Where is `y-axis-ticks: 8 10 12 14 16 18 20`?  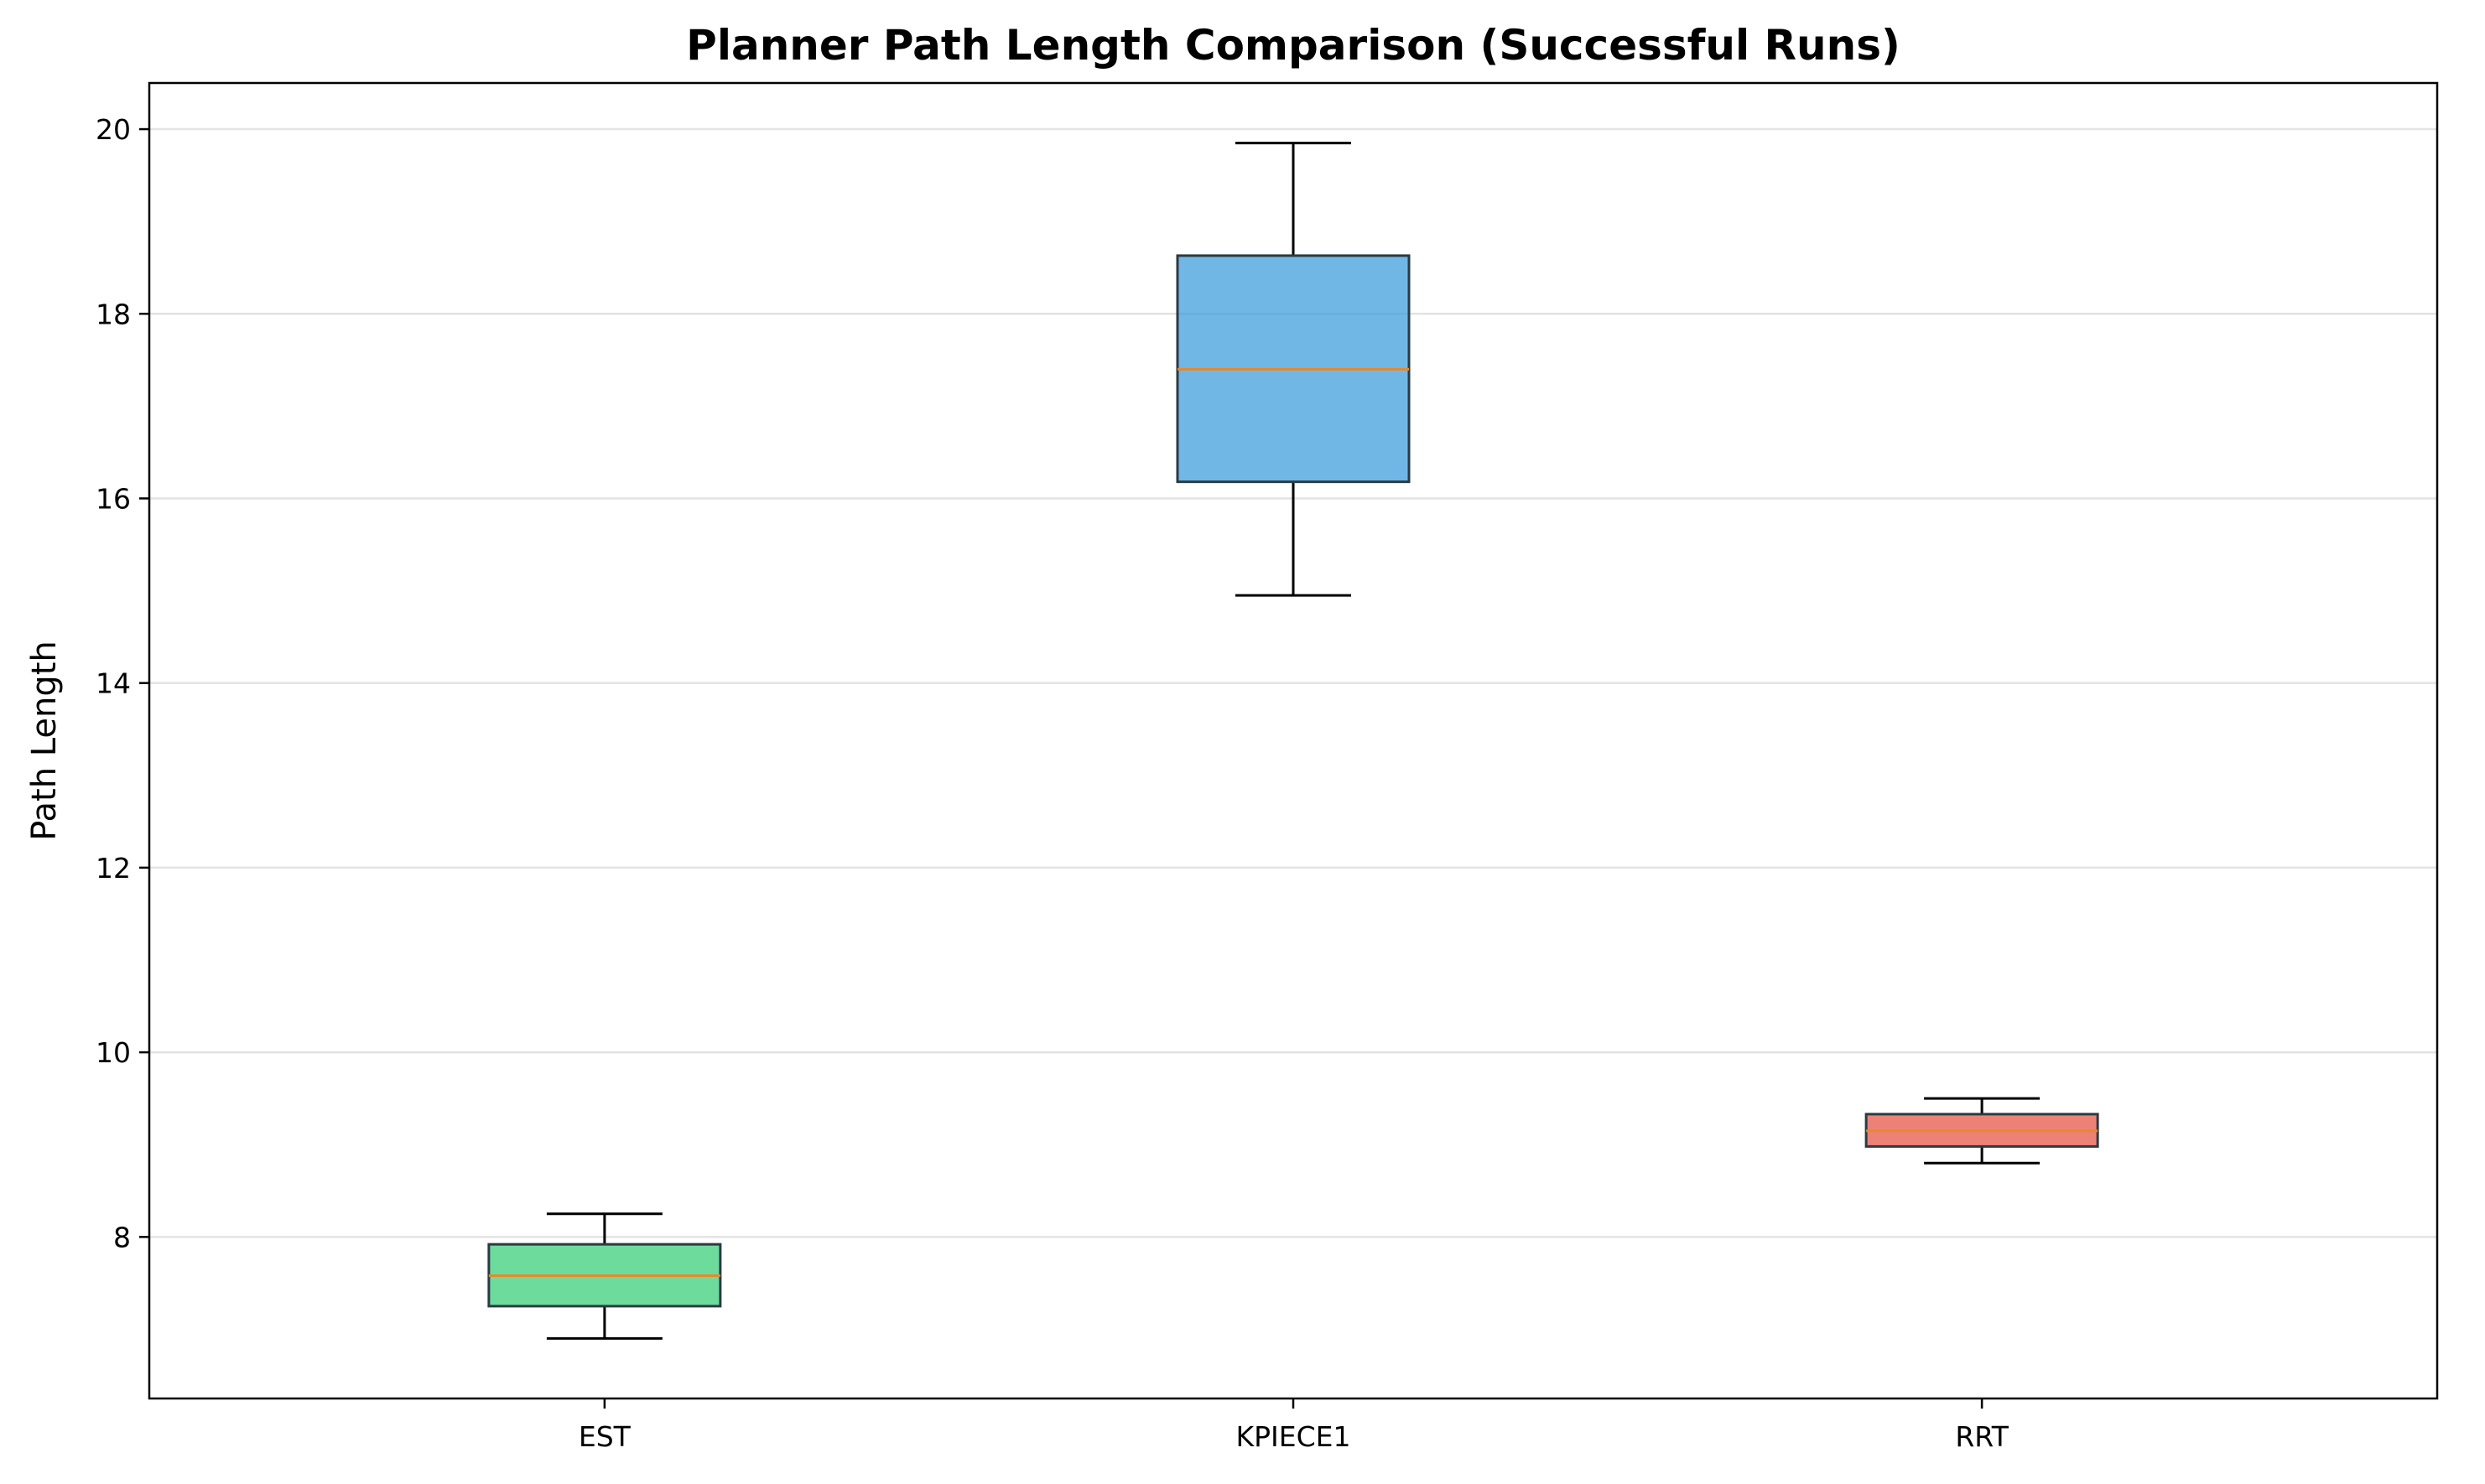
y-axis-ticks: 8 10 12 14 16 18 20 is located at coordinates (123, 683).